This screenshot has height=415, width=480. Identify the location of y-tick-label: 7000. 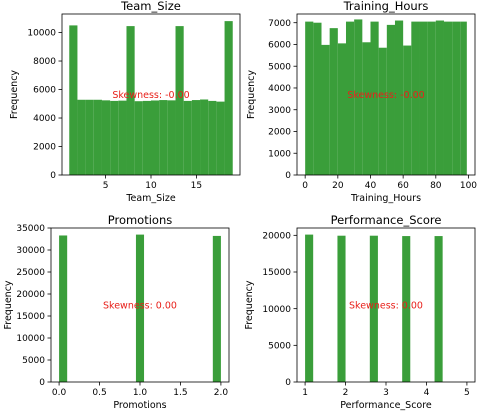
(279, 24).